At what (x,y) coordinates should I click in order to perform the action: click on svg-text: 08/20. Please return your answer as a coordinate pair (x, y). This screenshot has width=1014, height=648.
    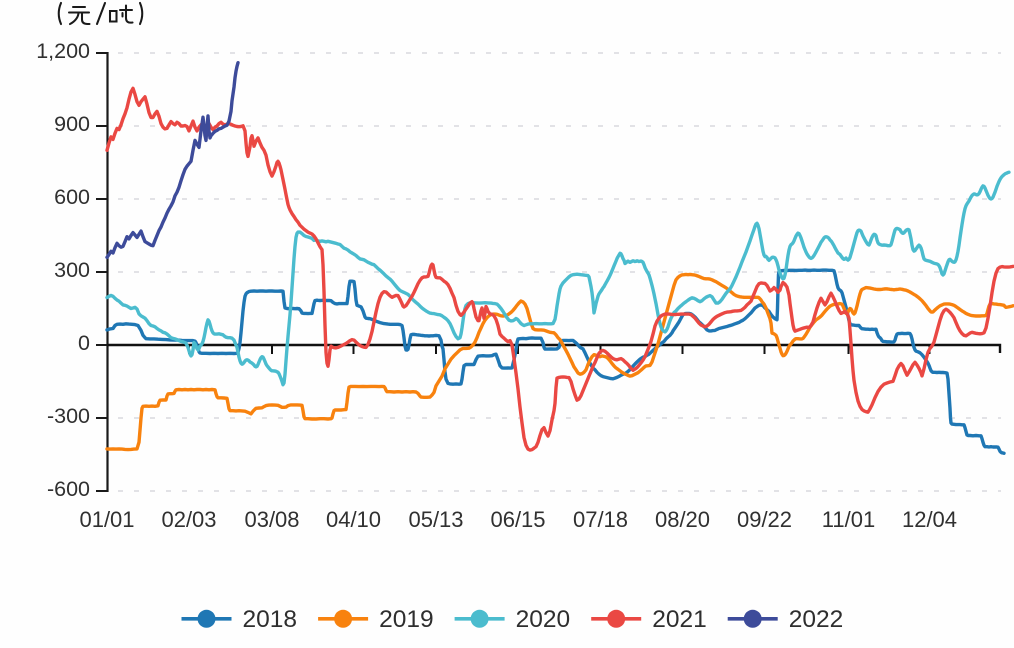
    Looking at the image, I should click on (682, 519).